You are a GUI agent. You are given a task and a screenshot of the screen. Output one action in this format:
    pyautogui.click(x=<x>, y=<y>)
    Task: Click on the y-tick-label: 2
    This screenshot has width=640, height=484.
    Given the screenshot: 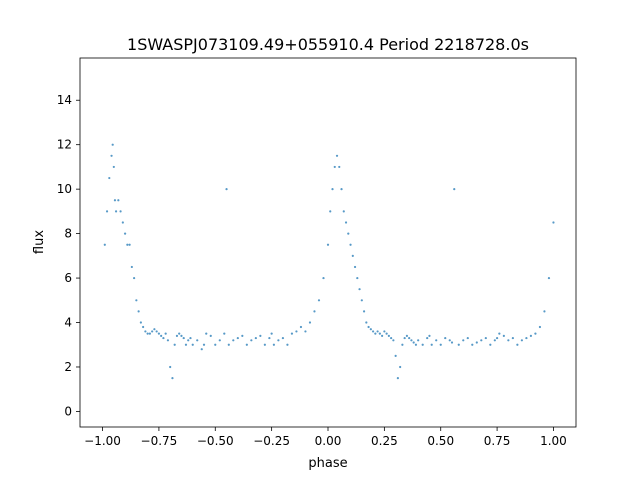 What is the action you would take?
    pyautogui.click(x=68, y=367)
    